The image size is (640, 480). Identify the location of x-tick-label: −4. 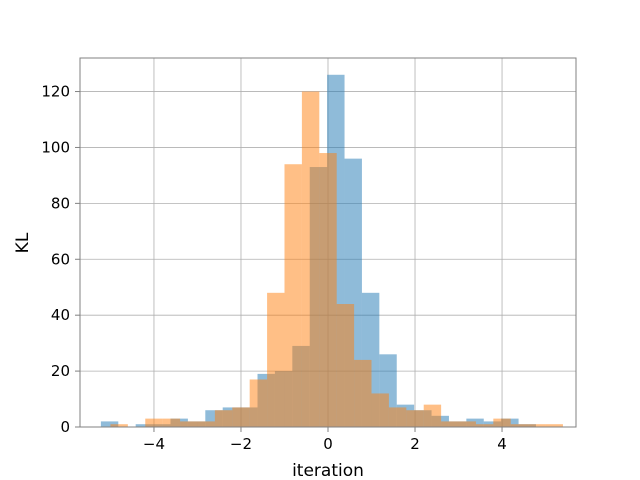
(154, 444).